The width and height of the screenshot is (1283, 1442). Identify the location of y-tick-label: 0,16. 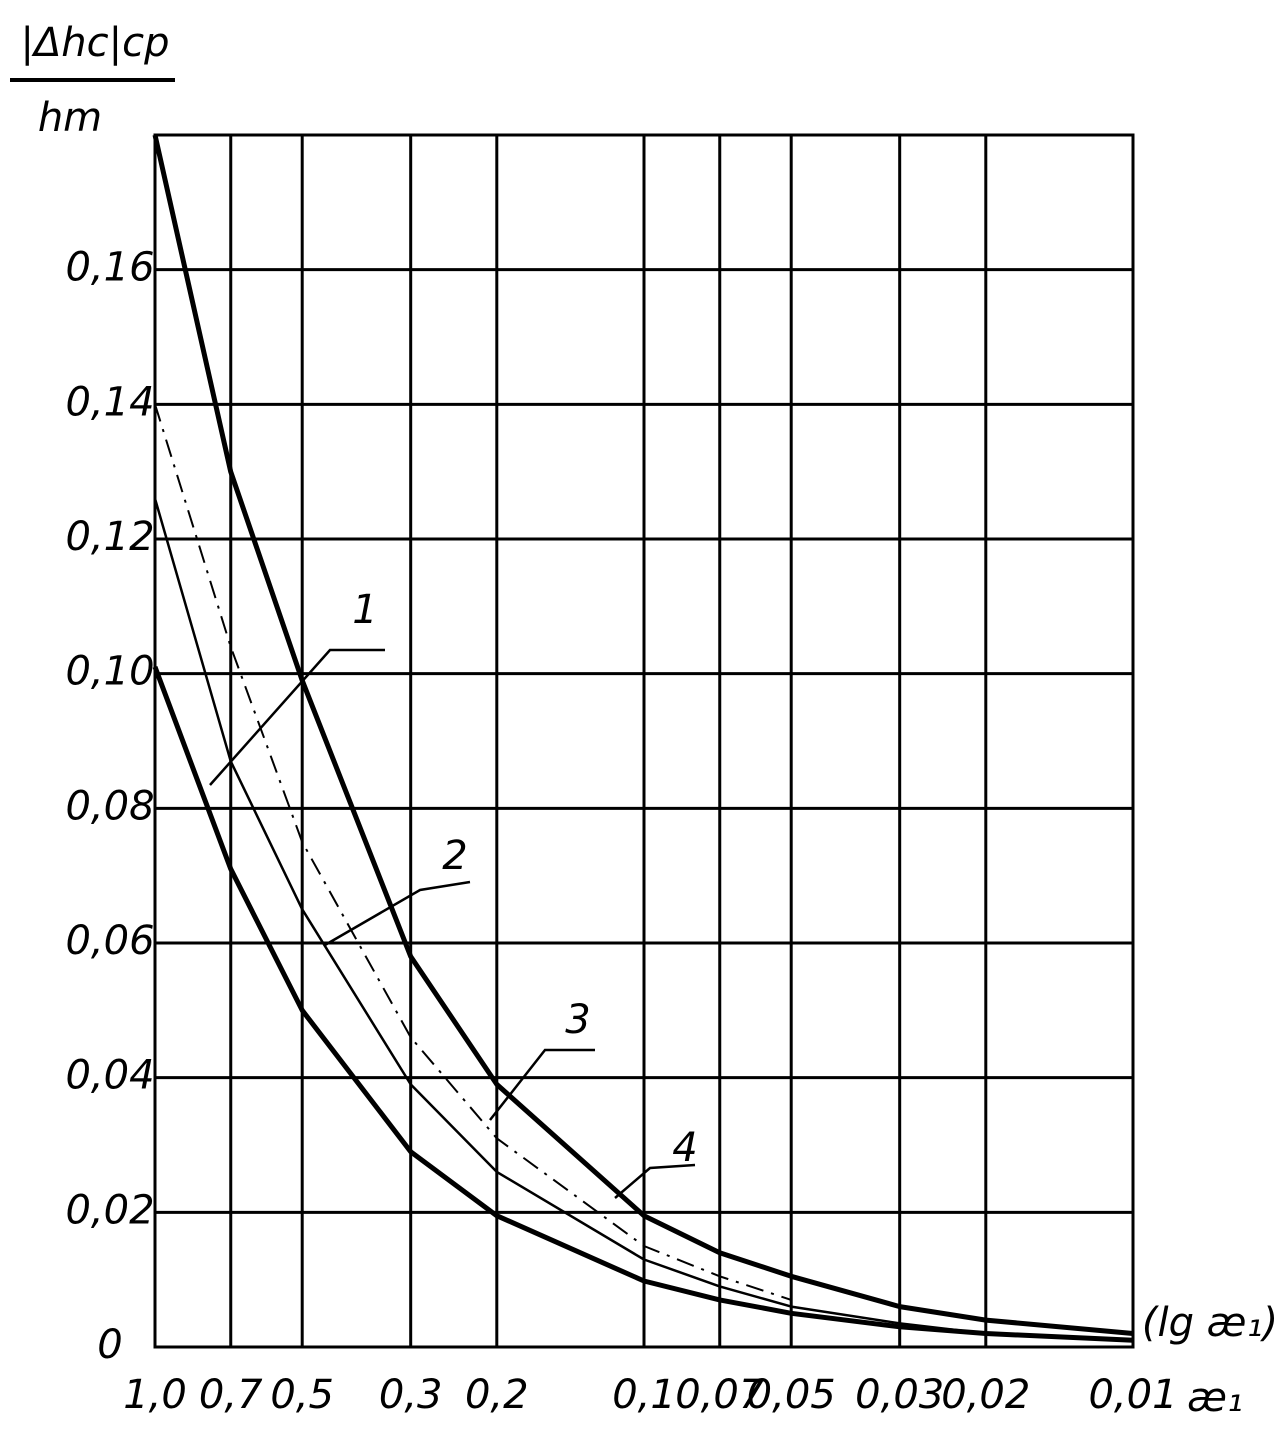
(109, 268).